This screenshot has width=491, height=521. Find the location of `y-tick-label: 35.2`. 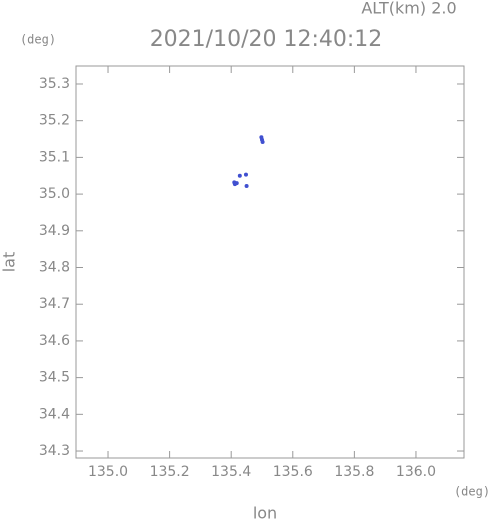

y-tick-label: 35.2 is located at coordinates (54, 121).